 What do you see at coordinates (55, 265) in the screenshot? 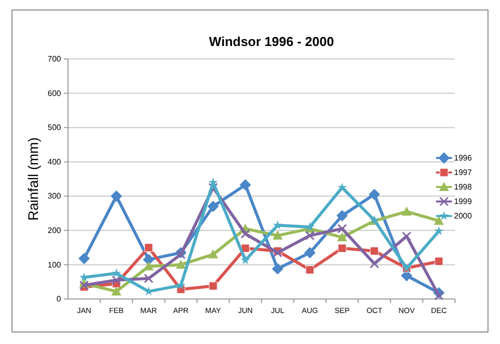
I see `y-tick-label: 100` at bounding box center [55, 265].